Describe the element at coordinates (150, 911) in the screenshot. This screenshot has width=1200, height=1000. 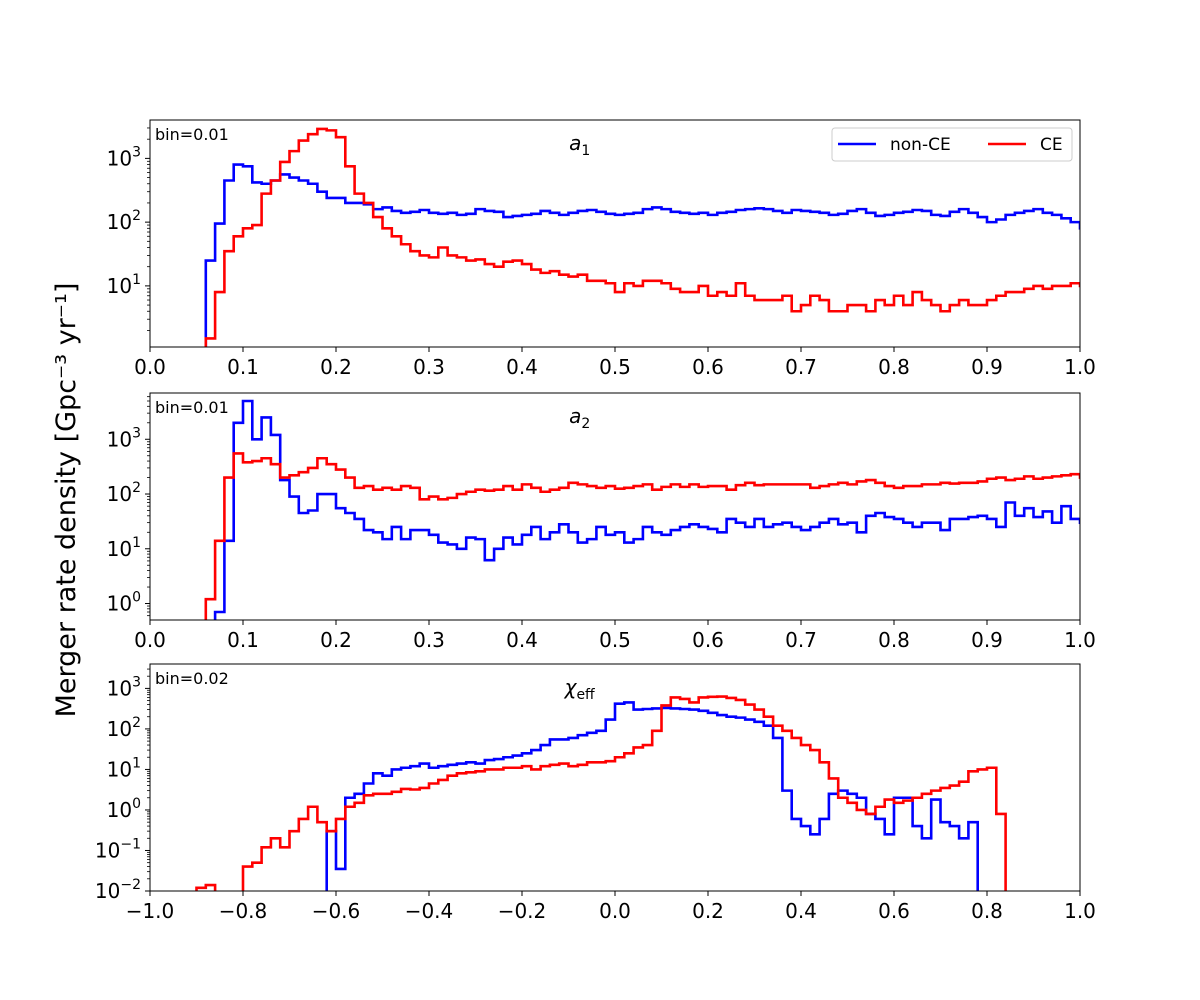
I see `x-tick-label: −1.0` at that location.